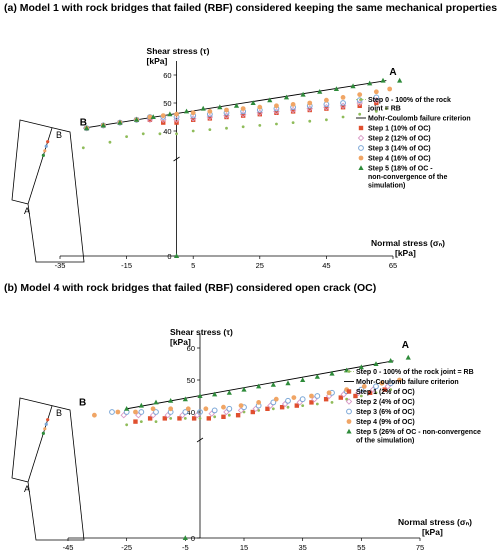  I want to click on panel-b-legend-step2-text: Step 2 (4% of OC), so click(385, 402).